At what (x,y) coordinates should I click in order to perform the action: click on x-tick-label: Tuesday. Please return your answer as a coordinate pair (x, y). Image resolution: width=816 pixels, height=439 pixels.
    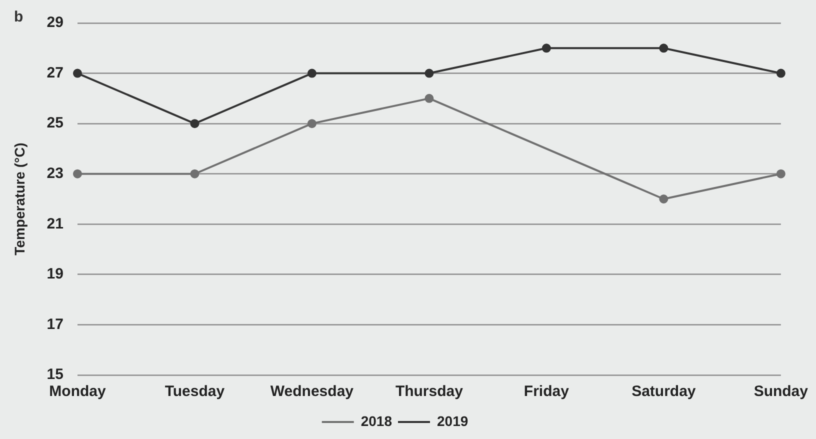
    Looking at the image, I should click on (195, 391).